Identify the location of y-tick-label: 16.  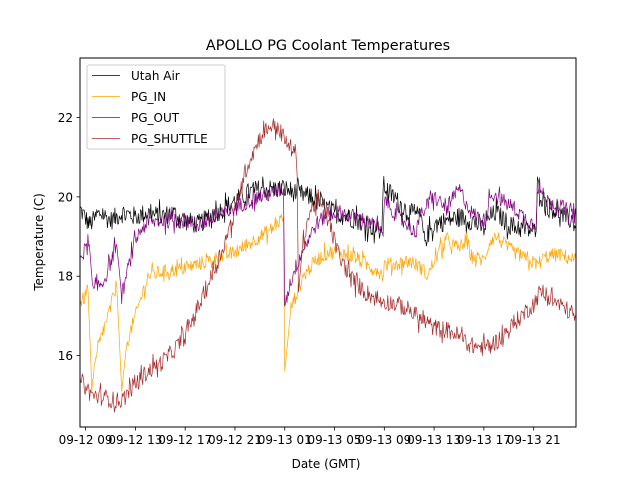
(65, 356).